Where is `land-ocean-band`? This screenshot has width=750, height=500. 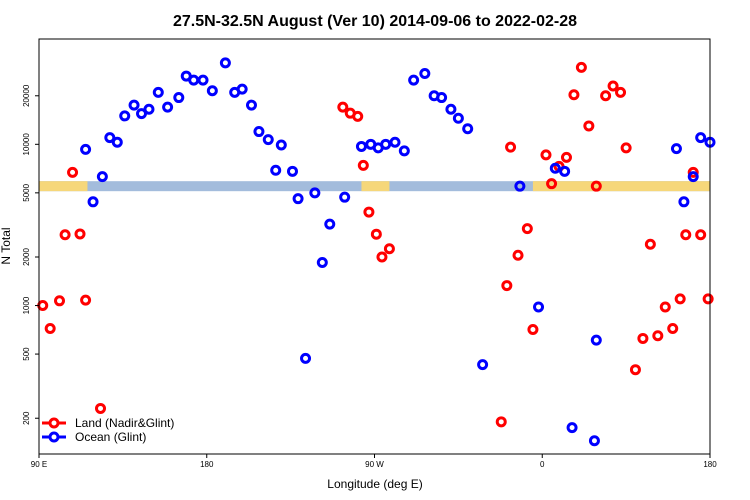 land-ocean-band is located at coordinates (374, 186).